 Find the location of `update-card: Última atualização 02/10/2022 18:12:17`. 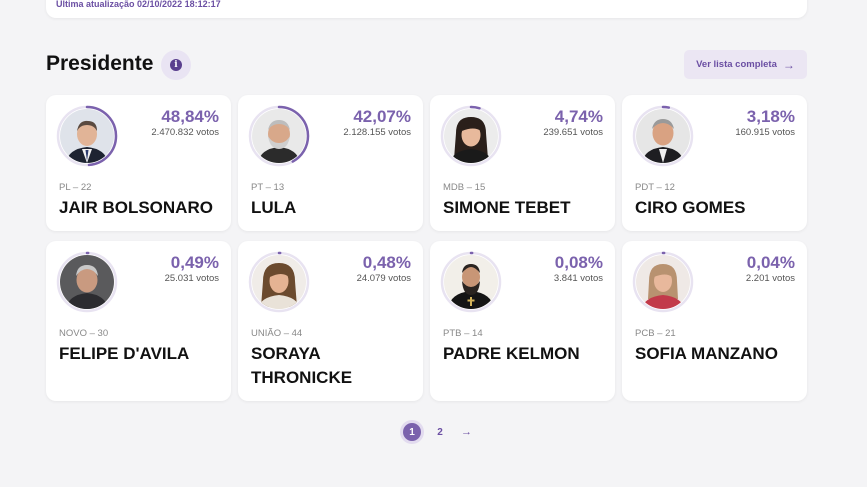

update-card: Última atualização 02/10/2022 18:12:17 is located at coordinates (426, 9).